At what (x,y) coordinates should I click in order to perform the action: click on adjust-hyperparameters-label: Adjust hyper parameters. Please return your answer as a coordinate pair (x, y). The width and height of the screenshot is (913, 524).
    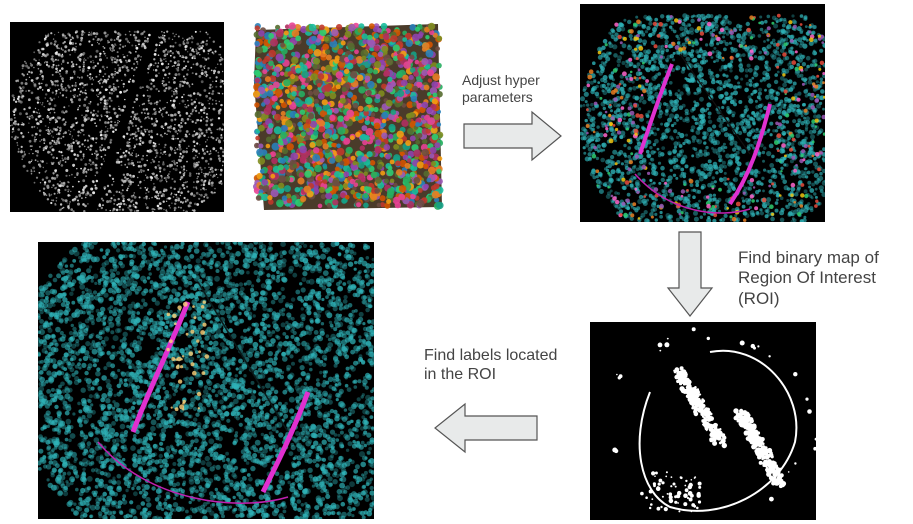
    Looking at the image, I should click on (501, 88).